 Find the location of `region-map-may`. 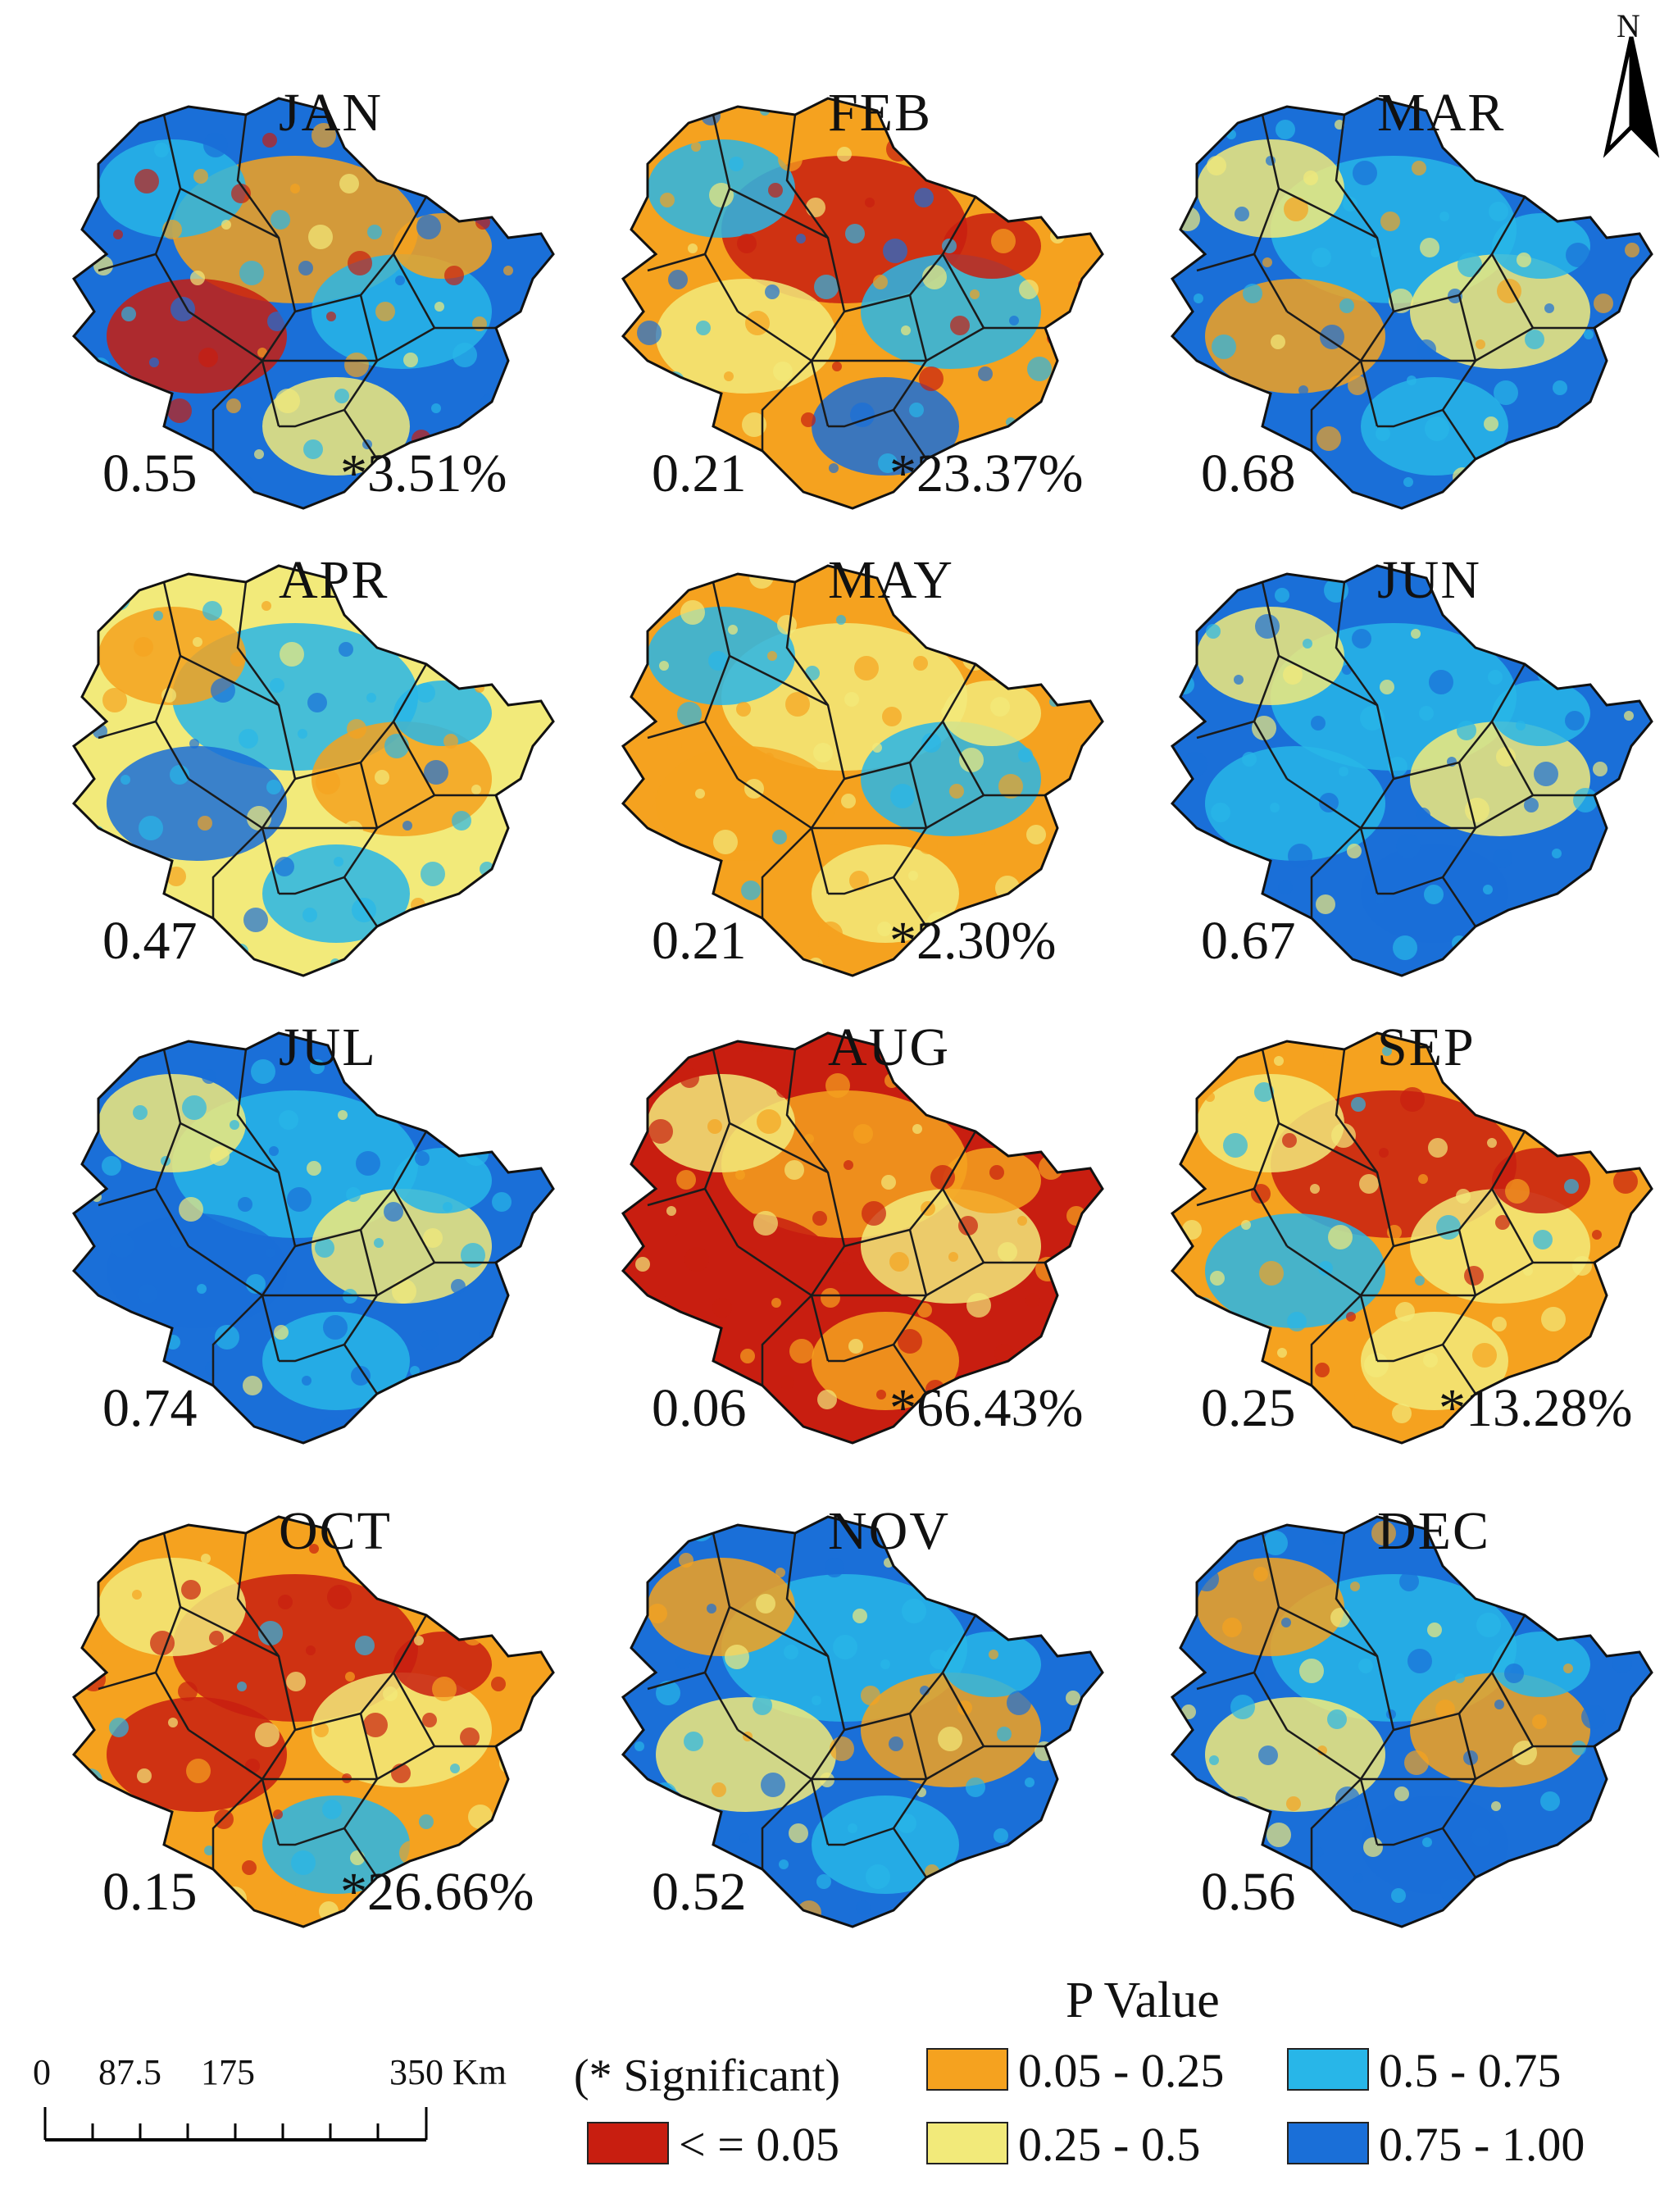

region-map-may is located at coordinates (863, 771).